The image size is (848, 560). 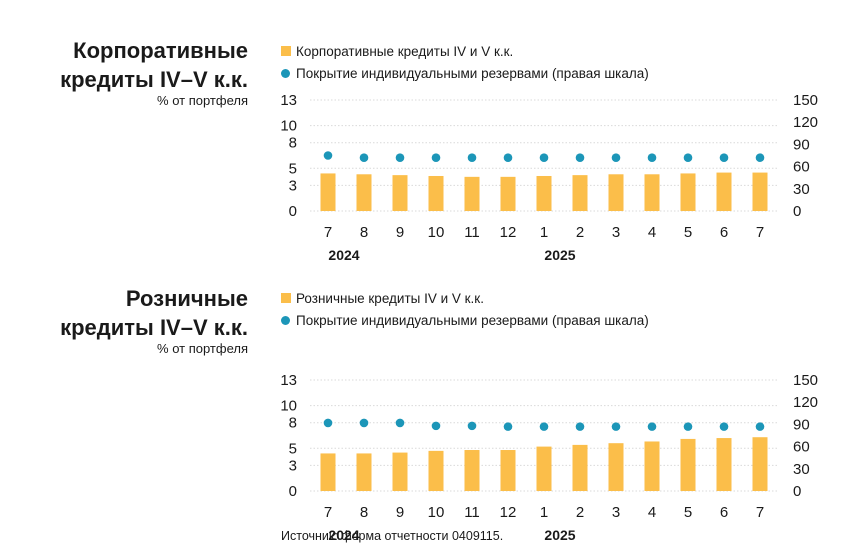 What do you see at coordinates (293, 491) in the screenshot?
I see `y-tick-label: 0` at bounding box center [293, 491].